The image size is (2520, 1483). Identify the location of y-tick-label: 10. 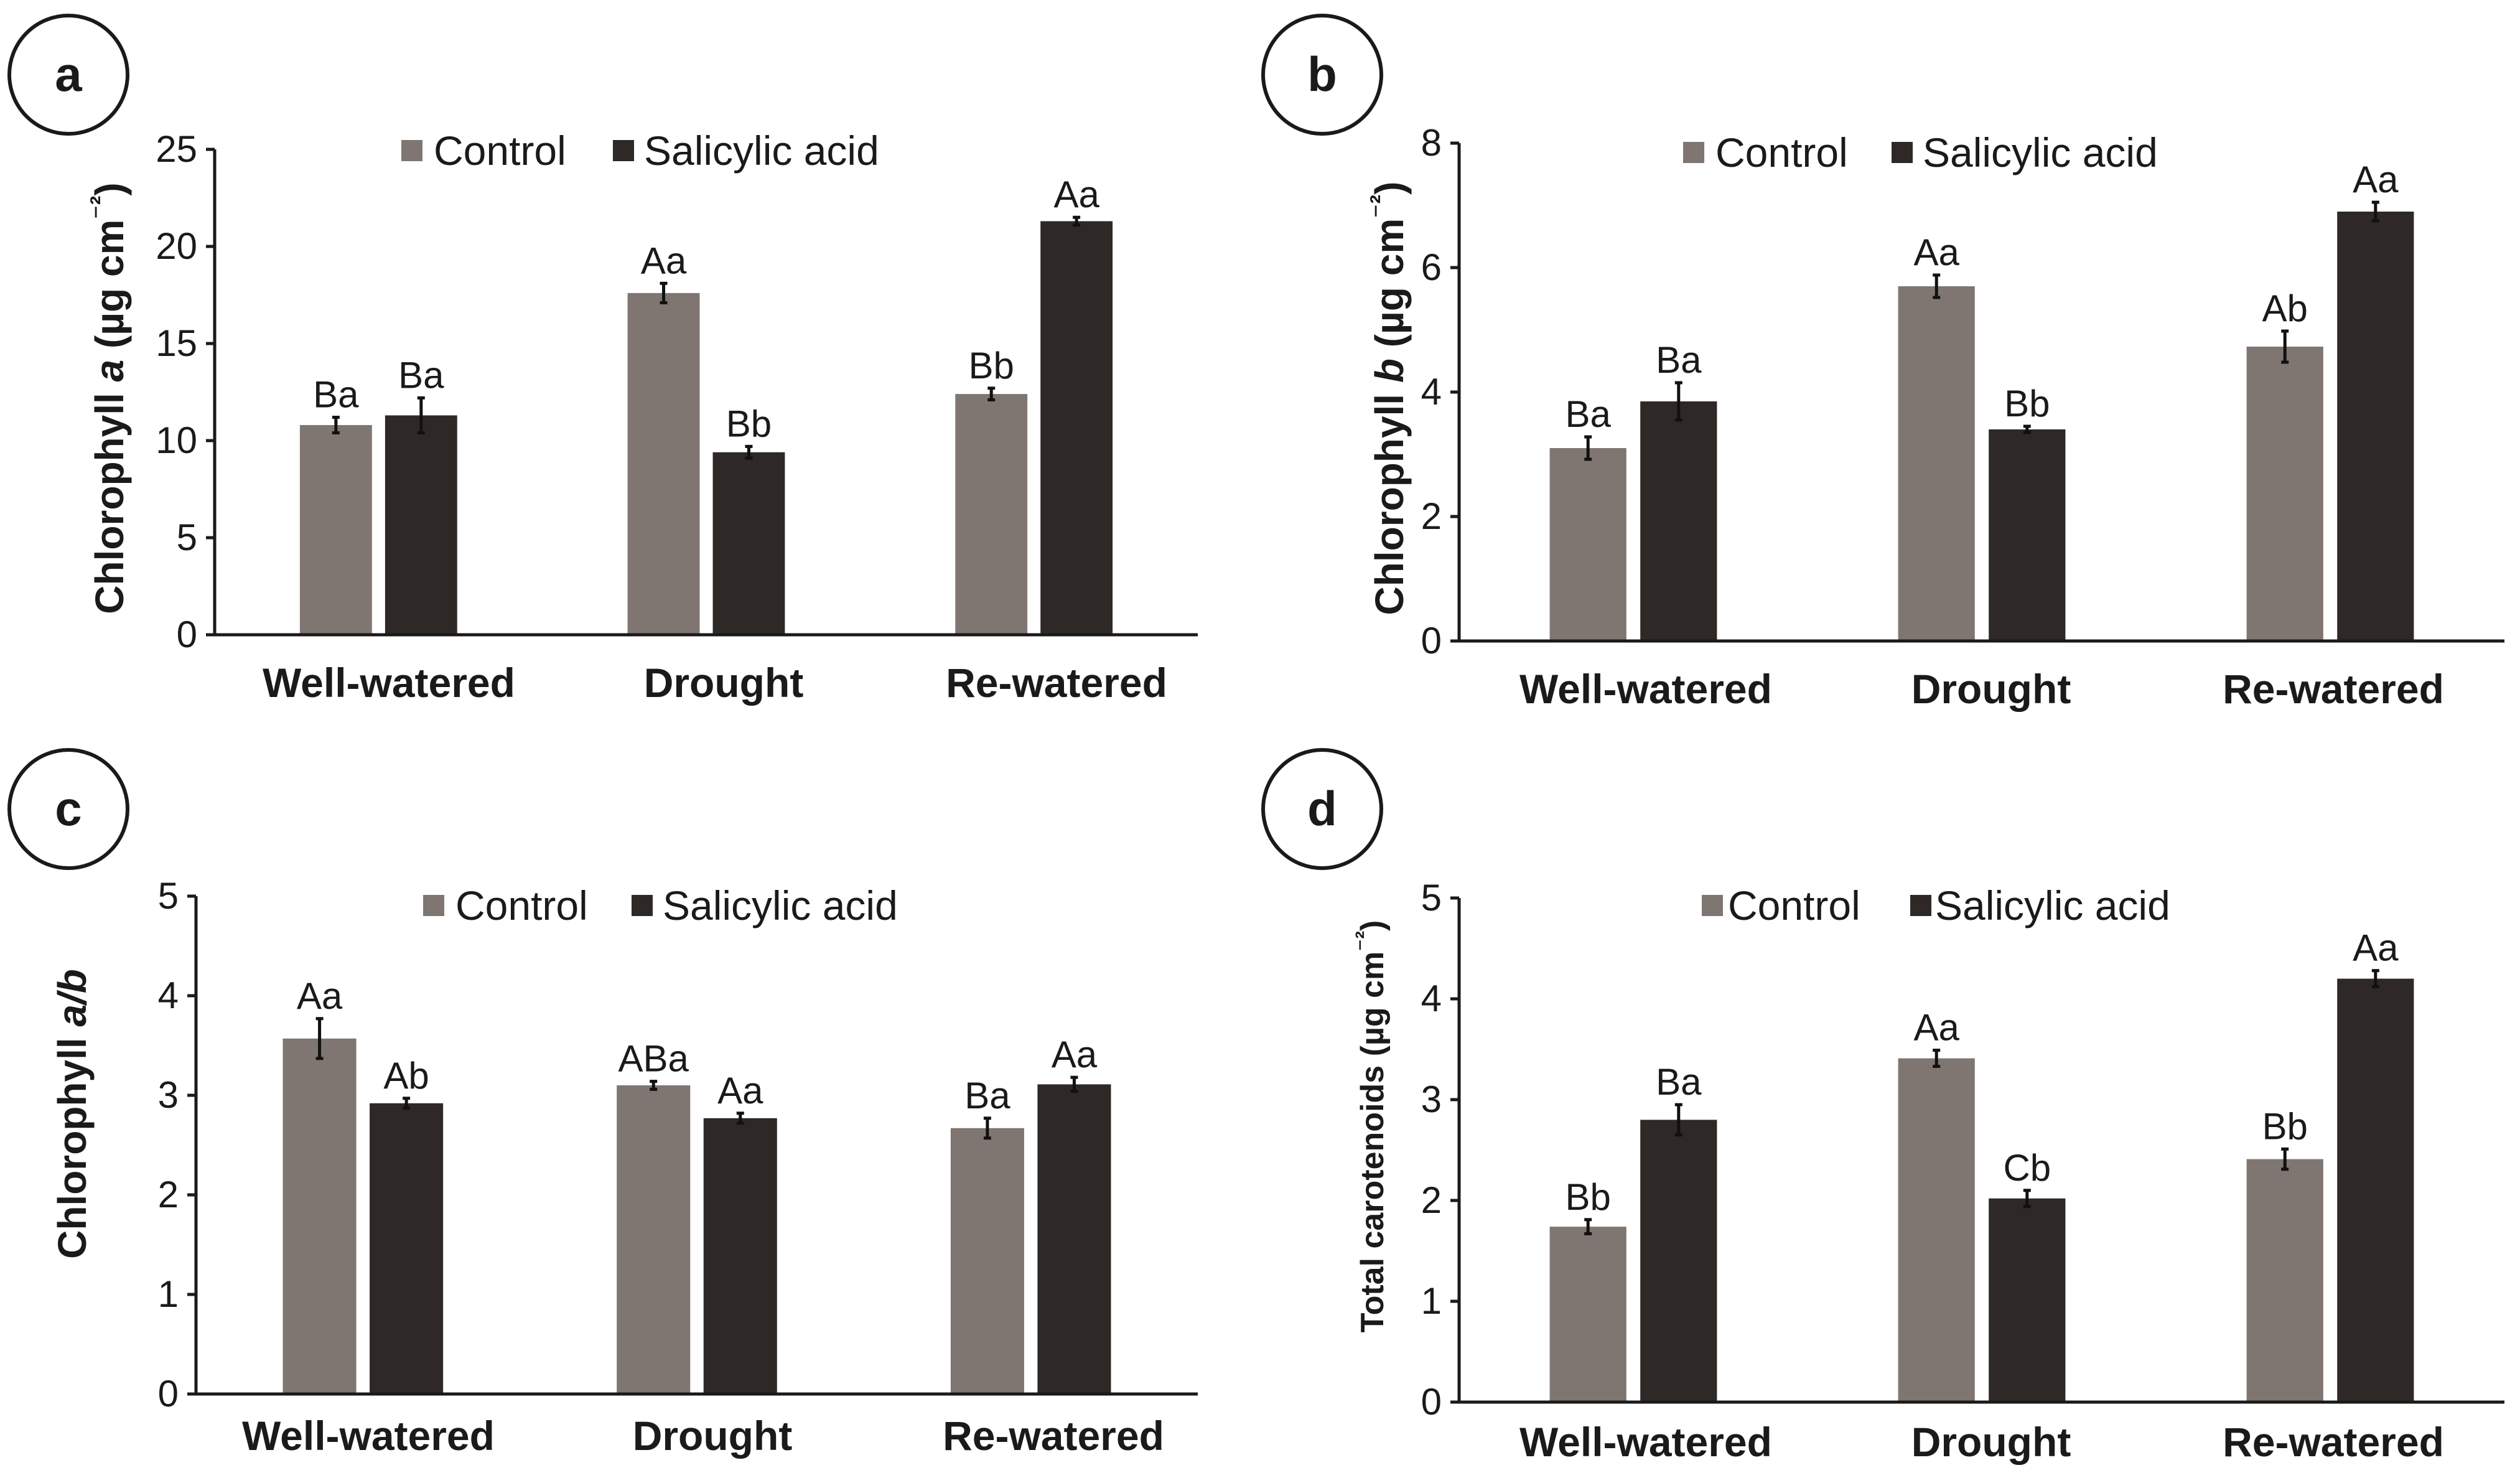
(176, 440).